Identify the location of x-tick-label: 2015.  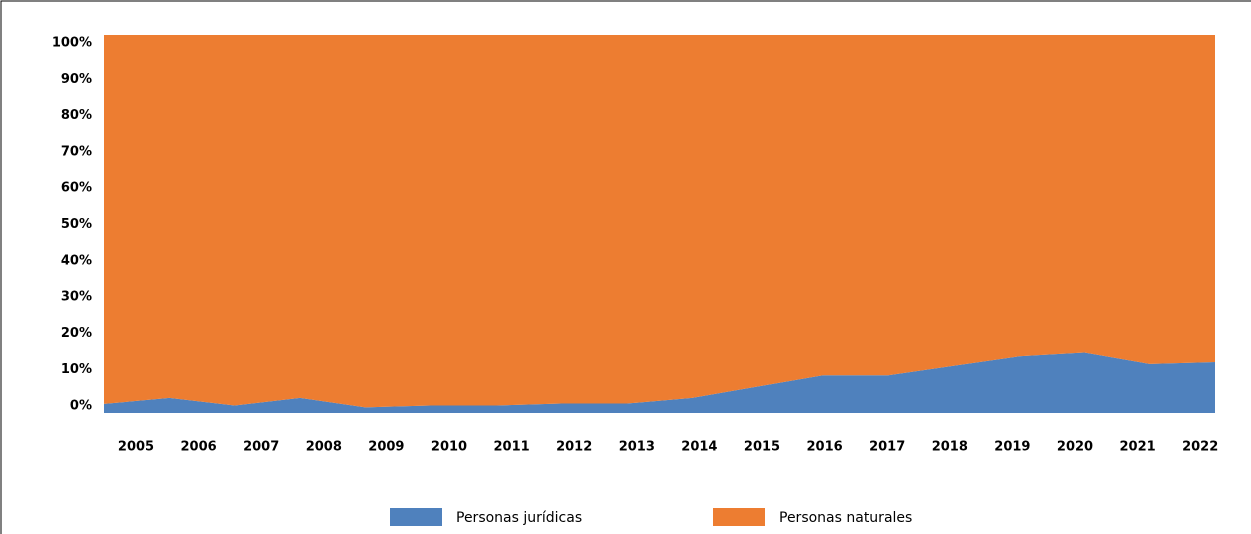
(762, 447).